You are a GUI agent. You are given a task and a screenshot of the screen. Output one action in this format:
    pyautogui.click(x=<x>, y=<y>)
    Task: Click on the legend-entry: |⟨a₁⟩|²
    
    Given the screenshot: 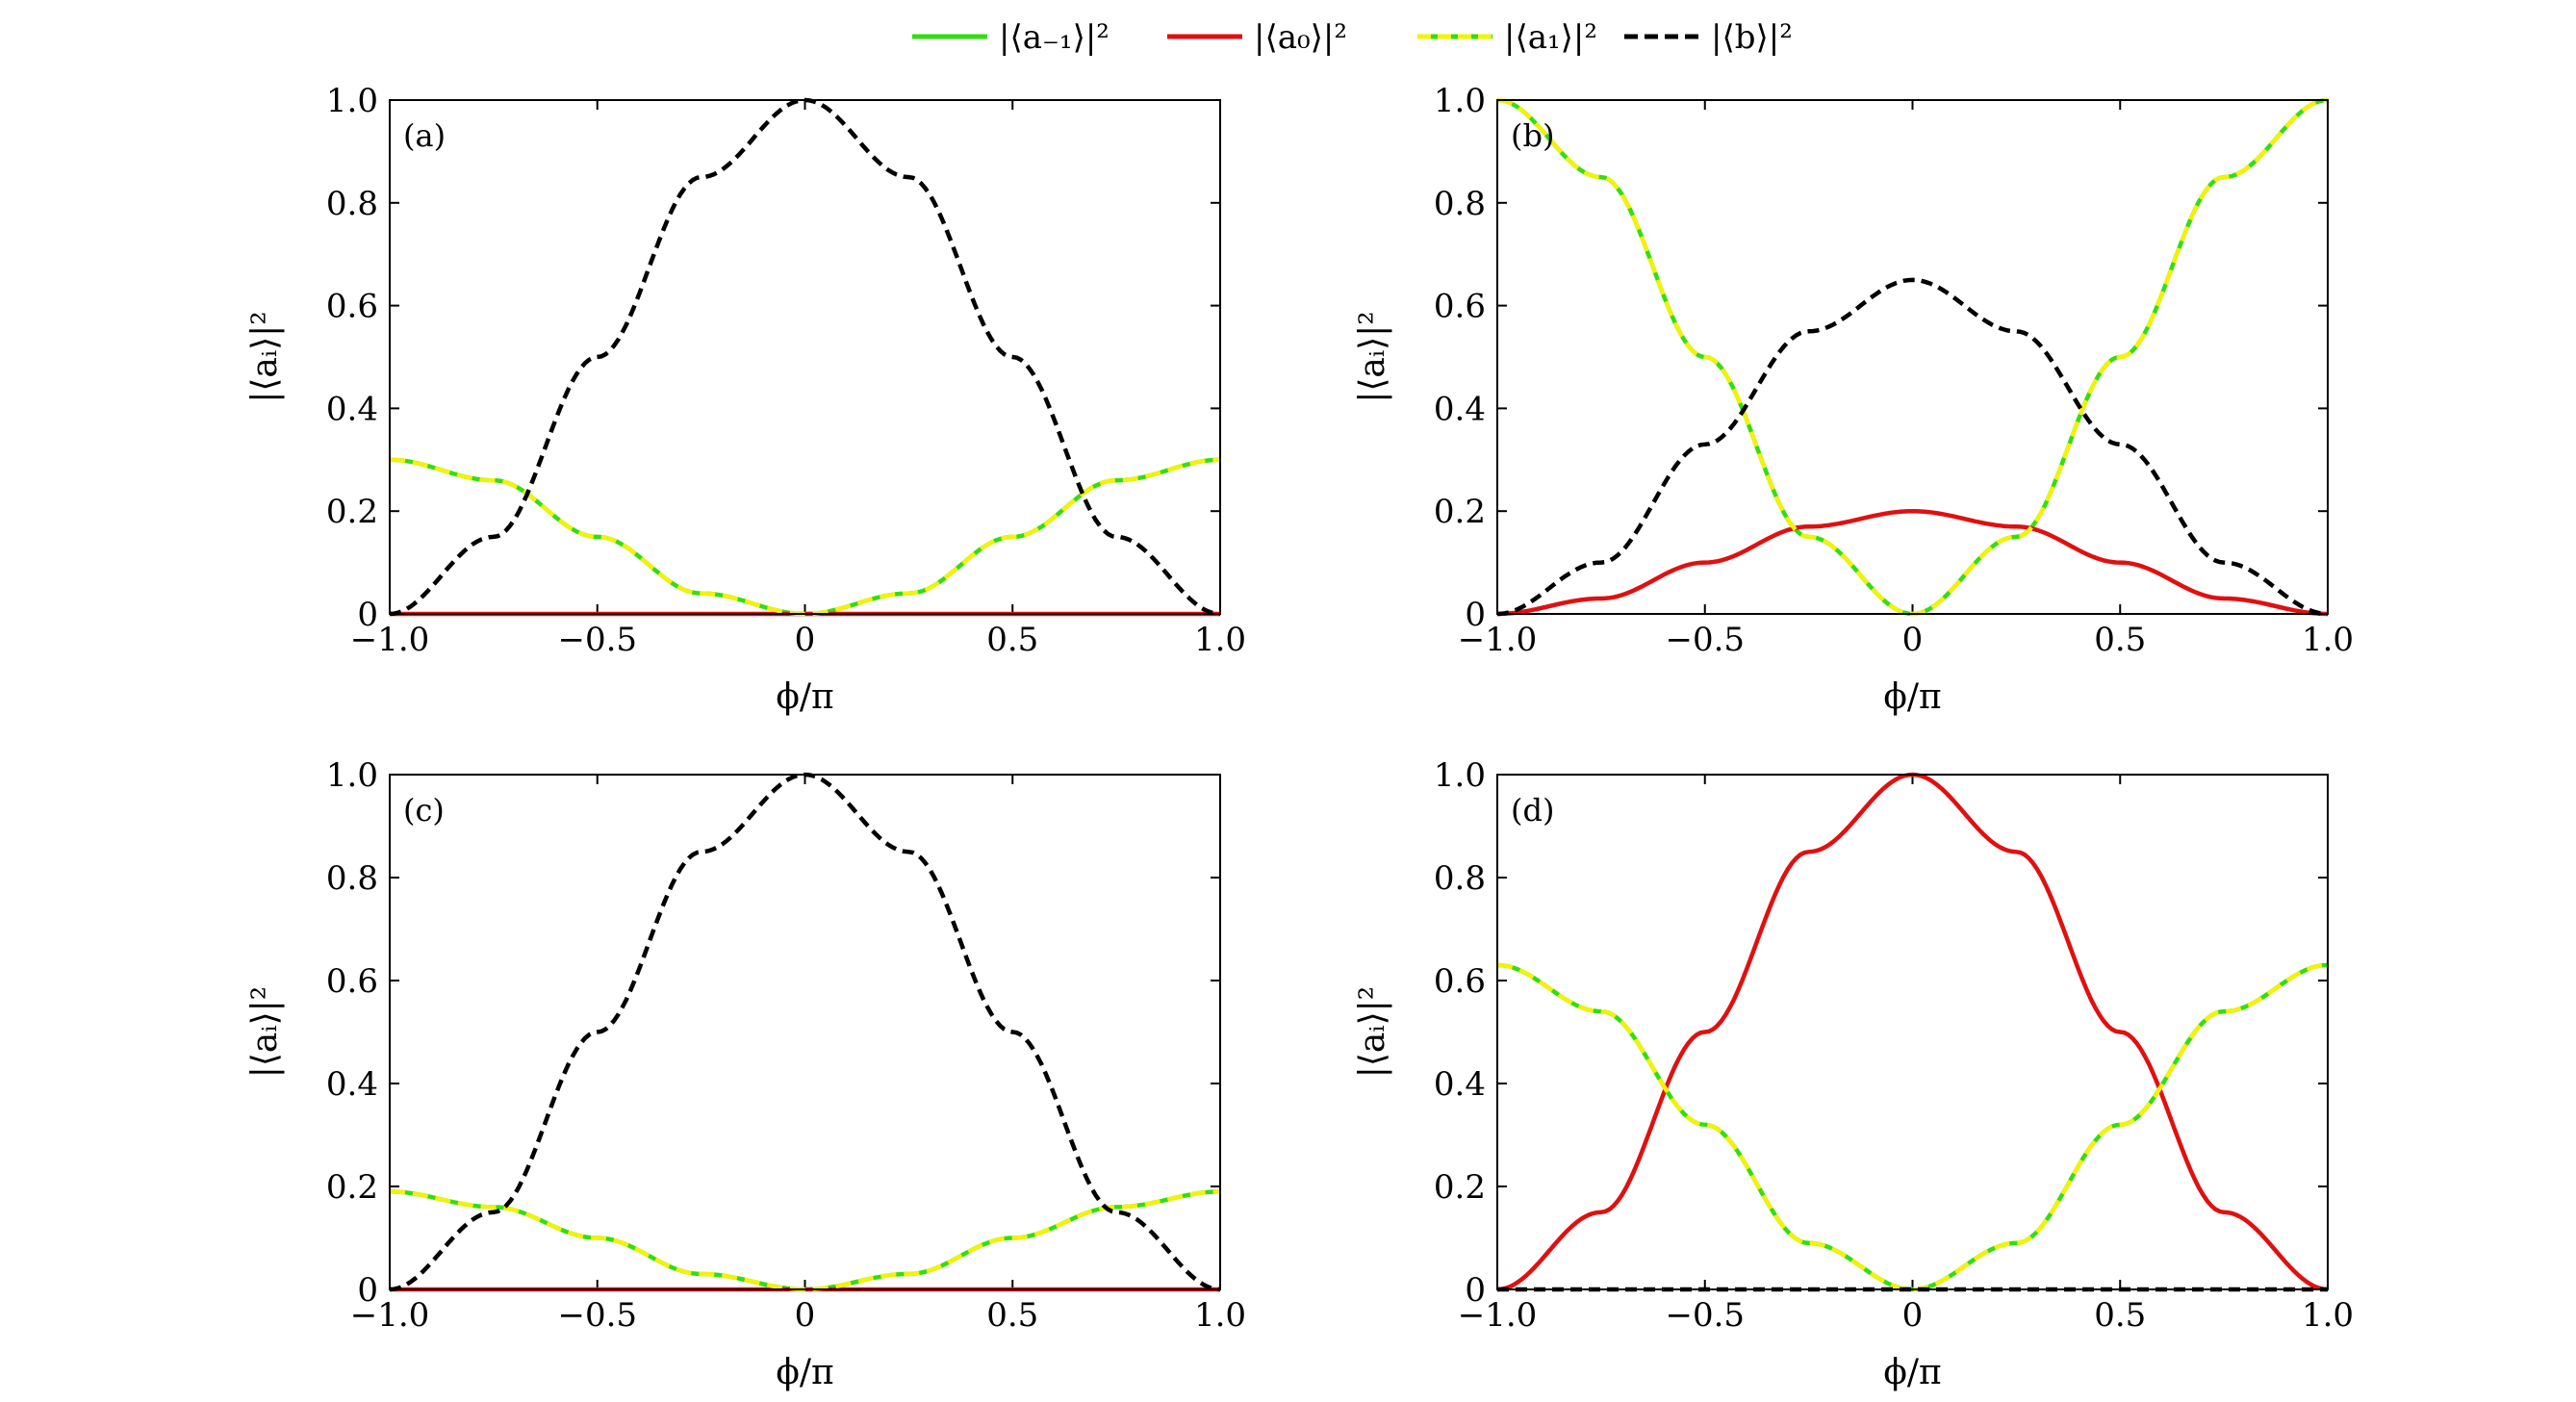 What is the action you would take?
    pyautogui.click(x=1507, y=37)
    